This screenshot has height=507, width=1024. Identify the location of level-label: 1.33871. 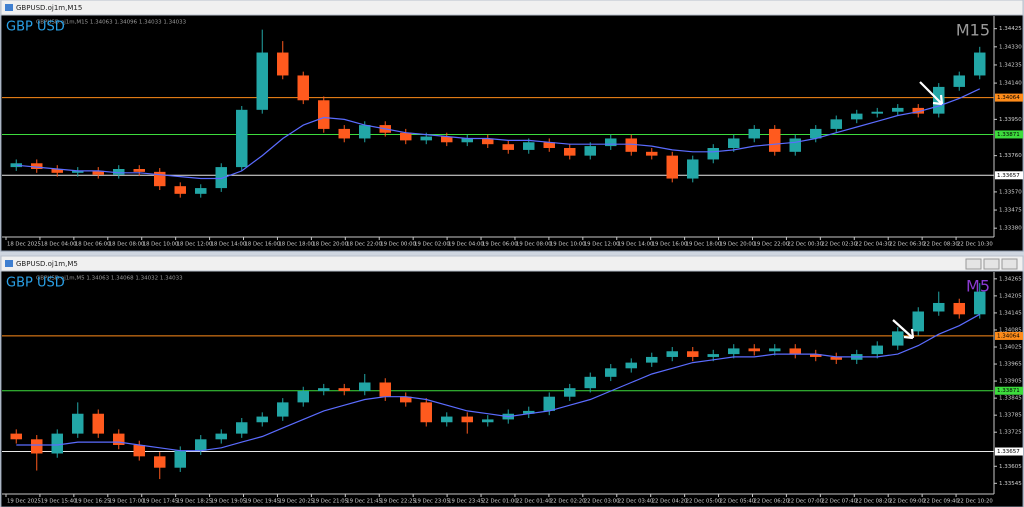
(1008, 391).